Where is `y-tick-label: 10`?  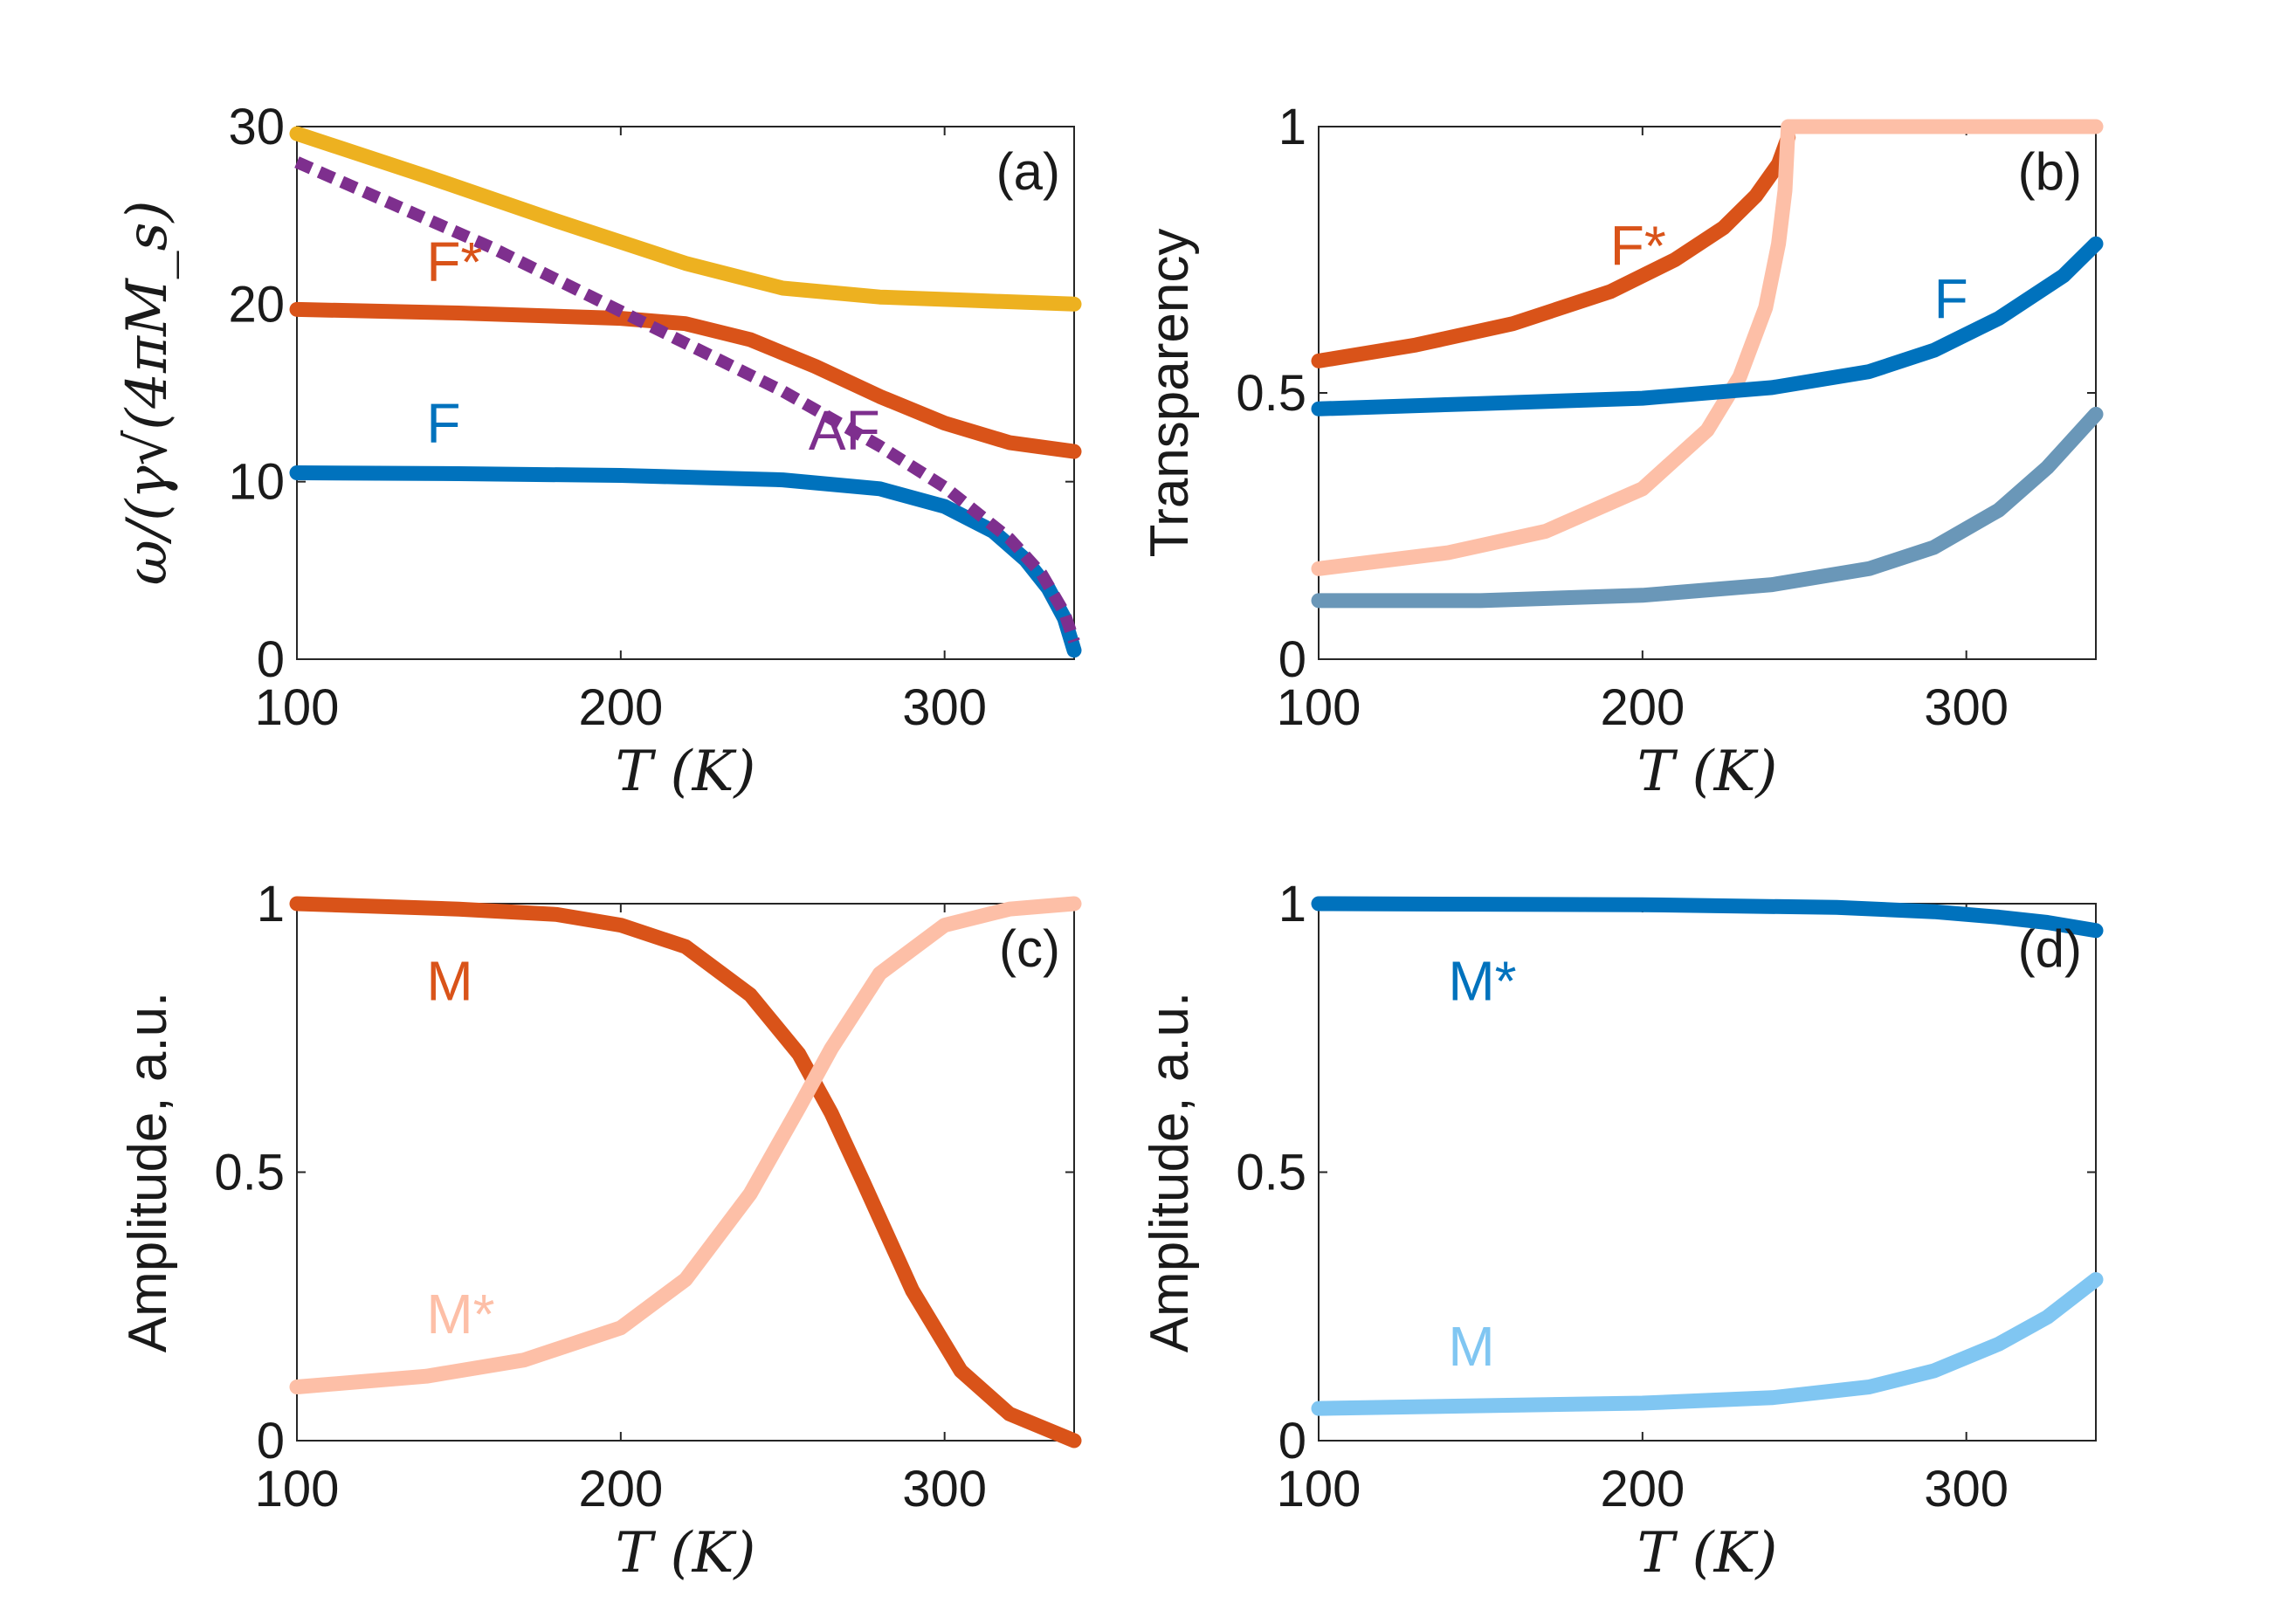
y-tick-label: 10 is located at coordinates (256, 483).